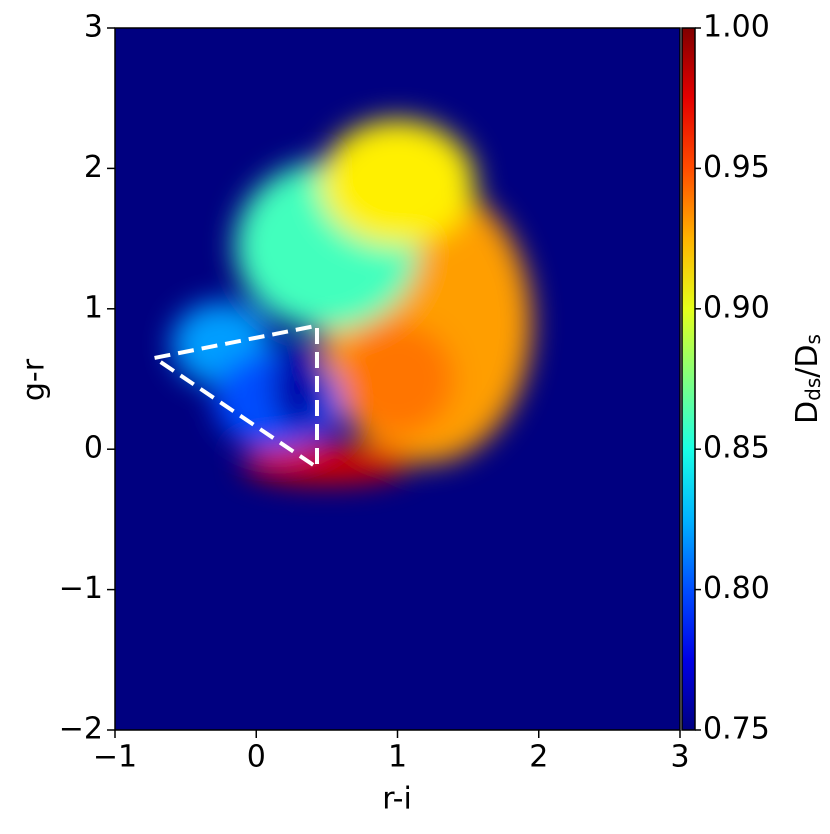 The image size is (830, 834). Describe the element at coordinates (93, 167) in the screenshot. I see `y-tick-label: 2` at that location.